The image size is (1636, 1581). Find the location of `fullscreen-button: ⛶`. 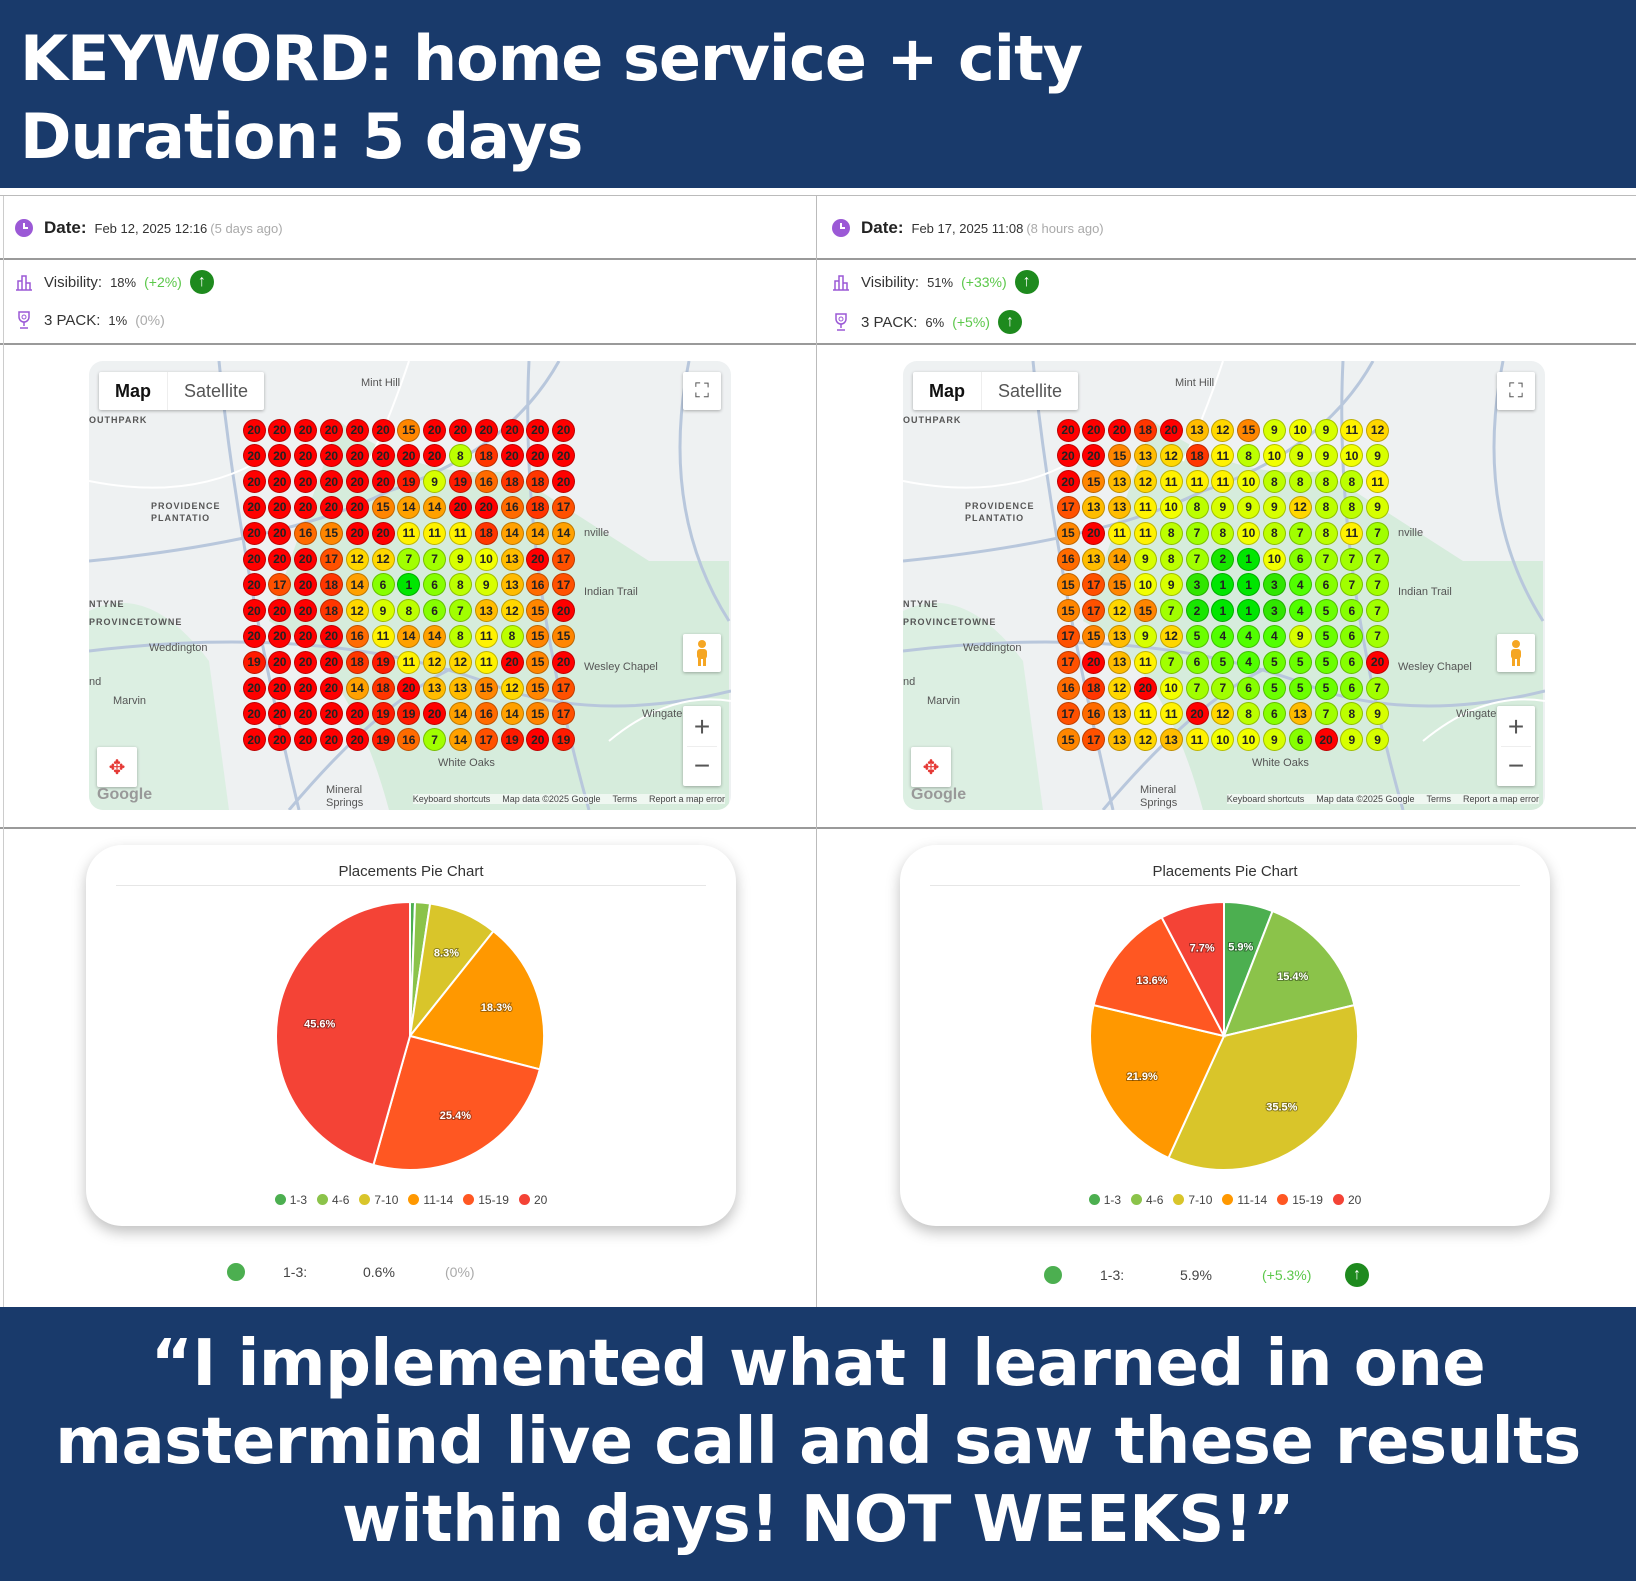

fullscreen-button: ⛶ is located at coordinates (702, 391).